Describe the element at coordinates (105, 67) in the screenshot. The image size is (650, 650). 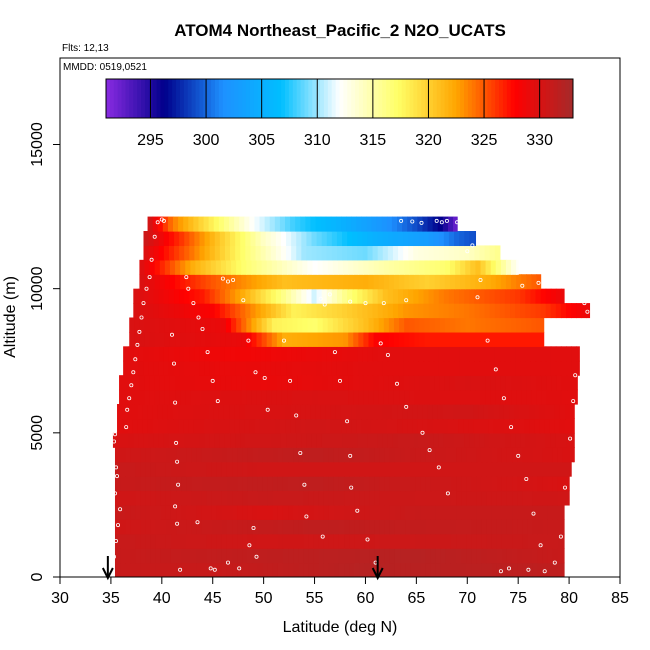
I see `dates-label: MMDD: 0519,0521` at that location.